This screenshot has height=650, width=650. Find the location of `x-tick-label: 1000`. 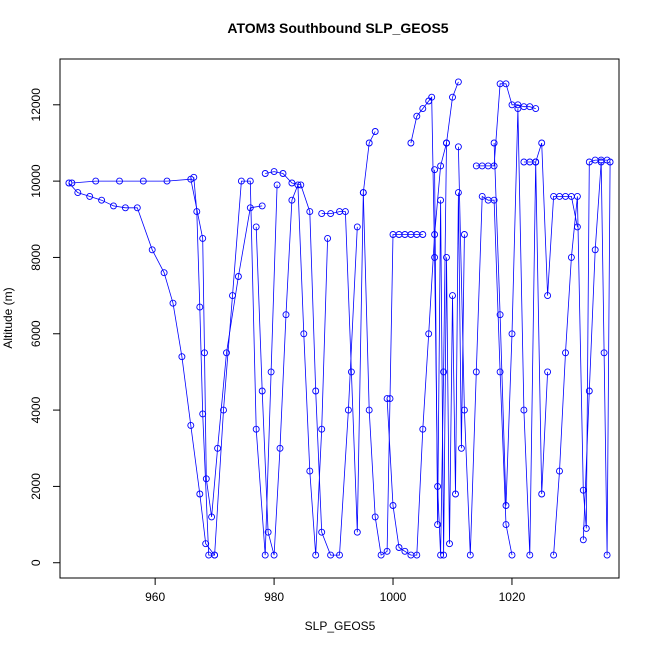

x-tick-label: 1000 is located at coordinates (393, 597).